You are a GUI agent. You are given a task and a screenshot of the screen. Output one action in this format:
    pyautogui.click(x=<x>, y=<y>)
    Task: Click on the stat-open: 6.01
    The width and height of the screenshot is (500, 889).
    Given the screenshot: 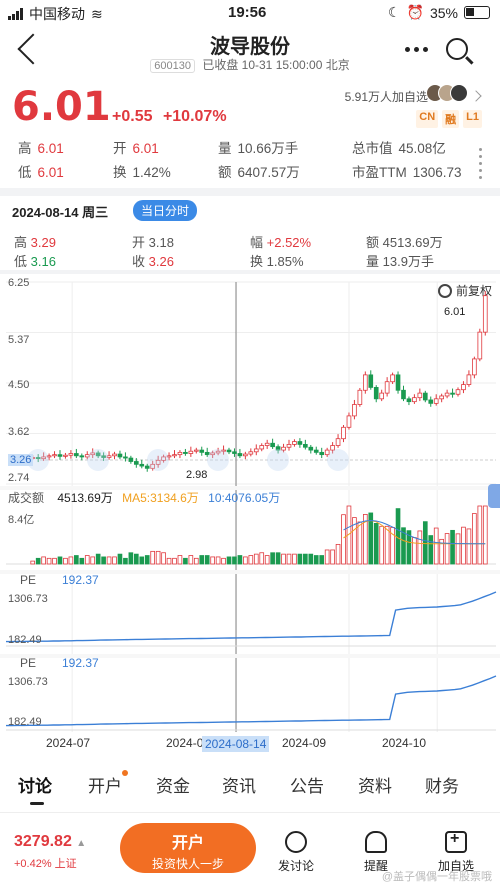 What is the action you would take?
    pyautogui.click(x=145, y=148)
    